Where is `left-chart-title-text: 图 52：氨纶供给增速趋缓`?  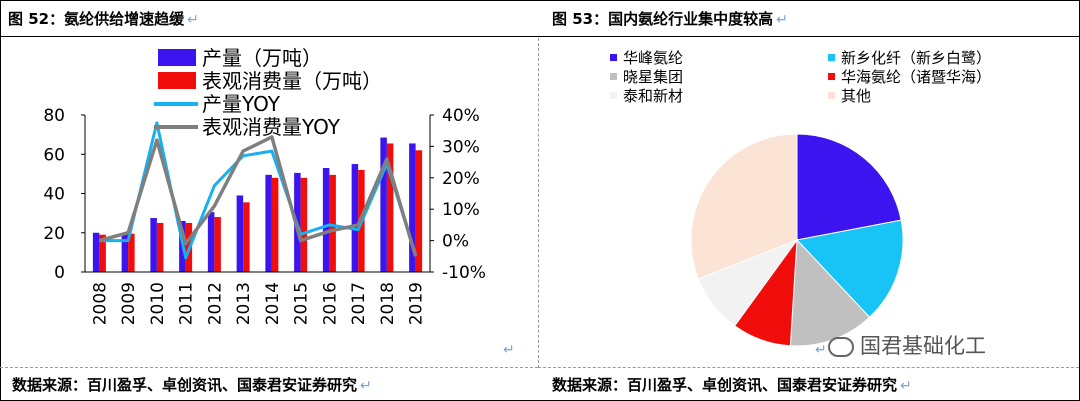 left-chart-title-text: 图 52：氨纶供给增速趋缓 is located at coordinates (96, 19).